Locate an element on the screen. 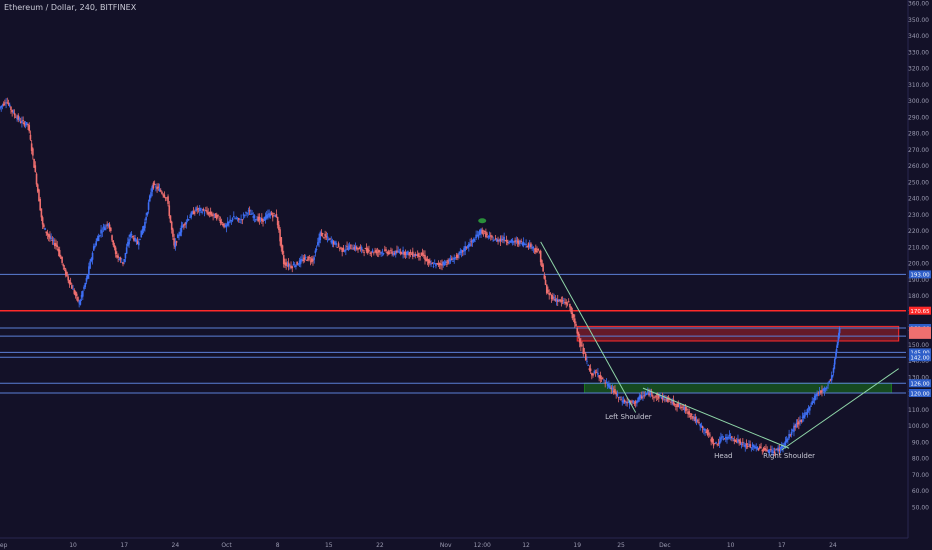 The height and width of the screenshot is (550, 932). x-tick-label: ep is located at coordinates (4, 545).